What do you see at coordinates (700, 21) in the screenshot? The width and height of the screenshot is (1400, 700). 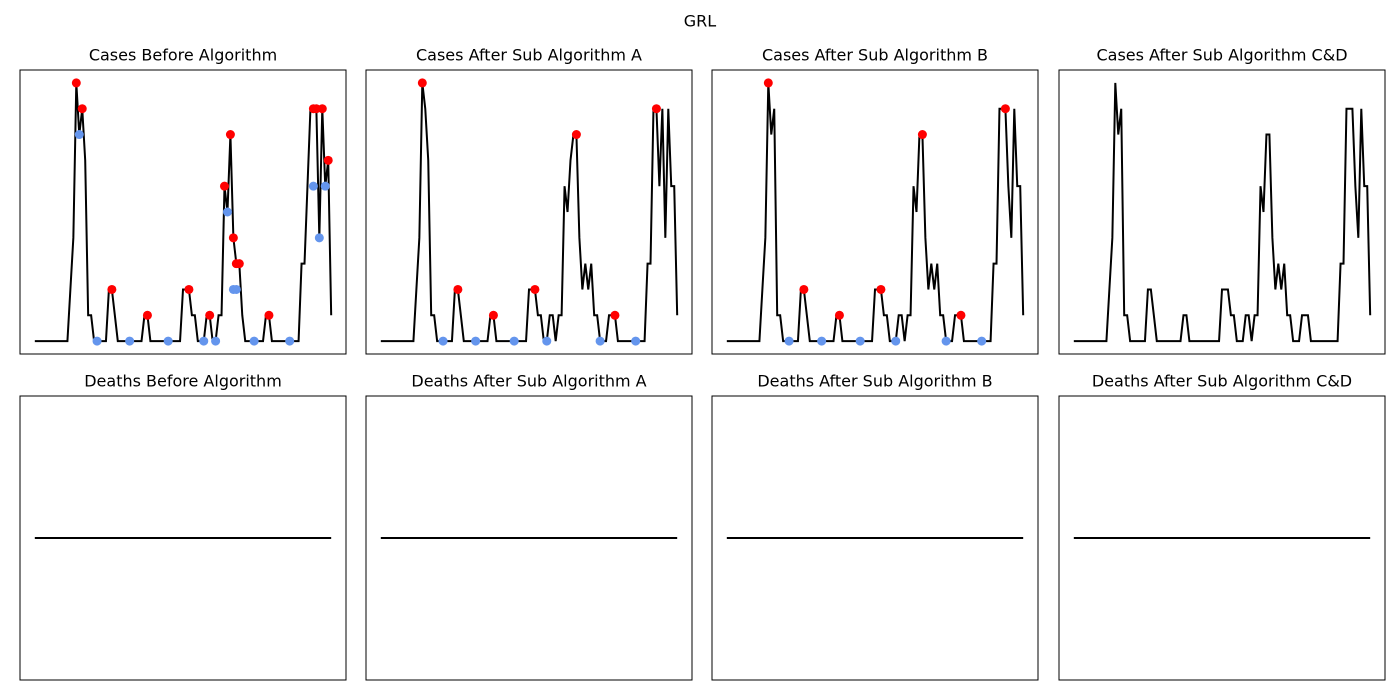 I see `figure-title: GRL` at bounding box center [700, 21].